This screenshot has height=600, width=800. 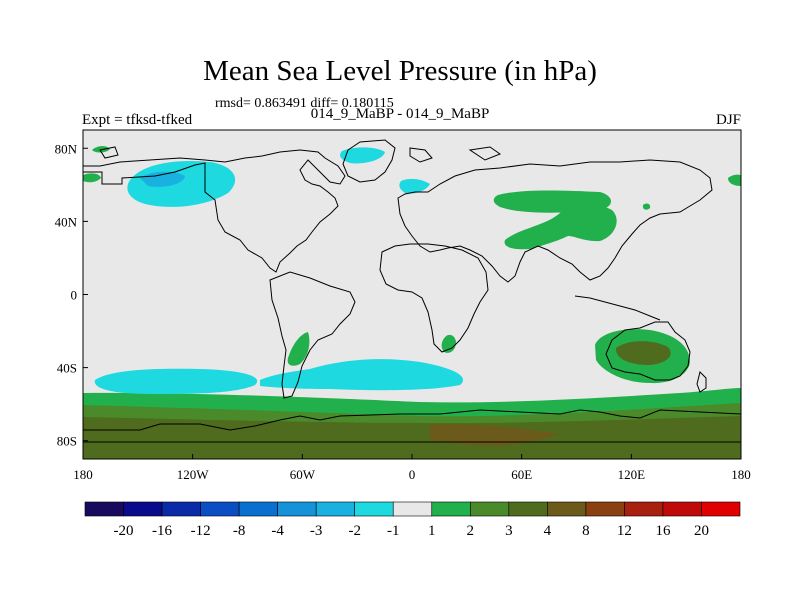 What do you see at coordinates (624, 531) in the screenshot?
I see `colorbar-label: 12` at bounding box center [624, 531].